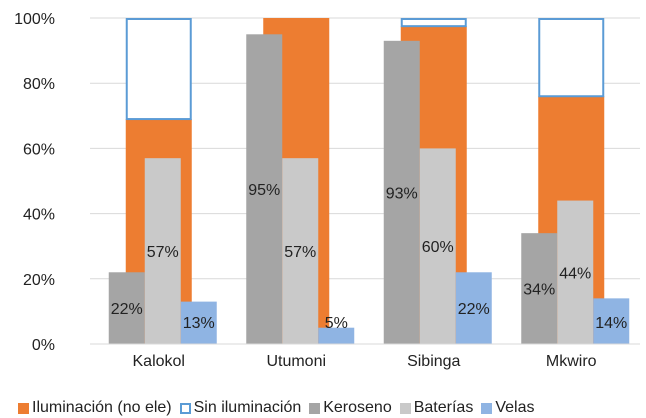  What do you see at coordinates (39, 84) in the screenshot?
I see `y-tick-label: 80%` at bounding box center [39, 84].